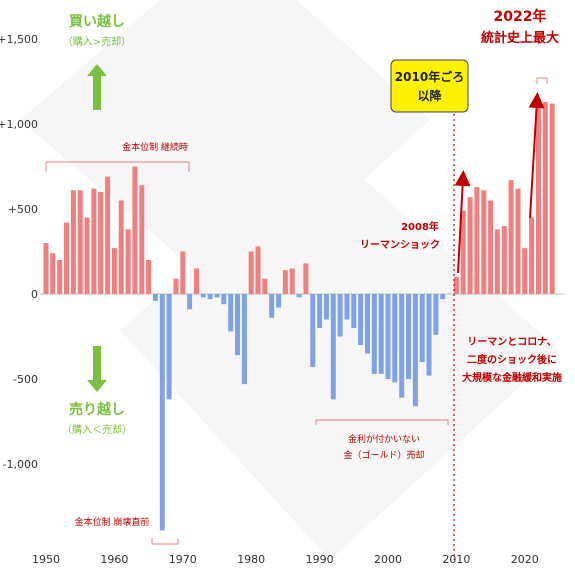 This screenshot has height=575, width=575. Describe the element at coordinates (34, 294) in the screenshot. I see `y-tick-label: 0` at that location.